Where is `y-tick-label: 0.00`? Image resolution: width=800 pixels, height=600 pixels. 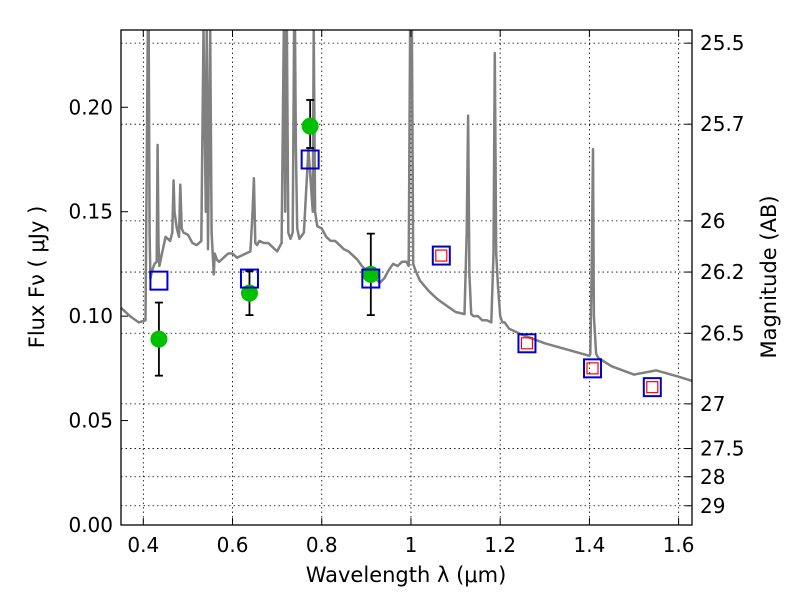 y-tick-label: 0.00 is located at coordinates (90, 525).